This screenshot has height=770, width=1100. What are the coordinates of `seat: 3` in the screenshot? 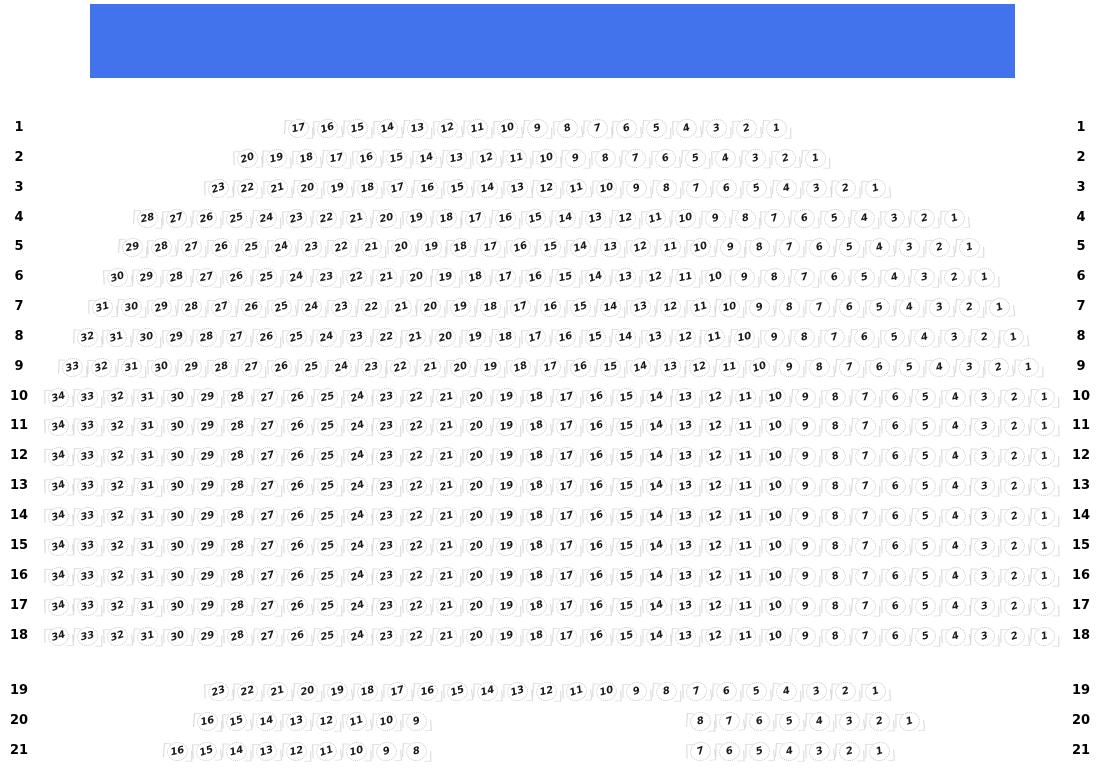 It's located at (894, 218).